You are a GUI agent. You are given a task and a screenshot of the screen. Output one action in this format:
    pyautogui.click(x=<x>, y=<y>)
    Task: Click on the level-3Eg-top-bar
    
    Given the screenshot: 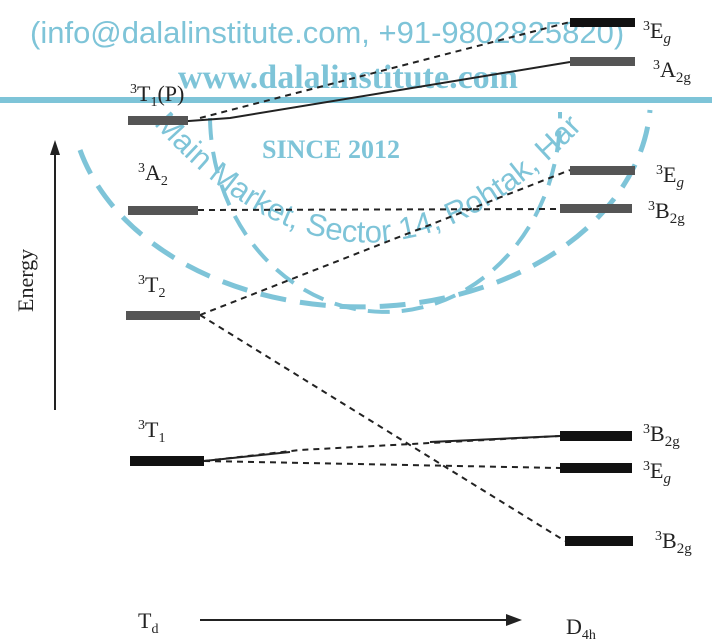 What is the action you would take?
    pyautogui.click(x=602, y=22)
    